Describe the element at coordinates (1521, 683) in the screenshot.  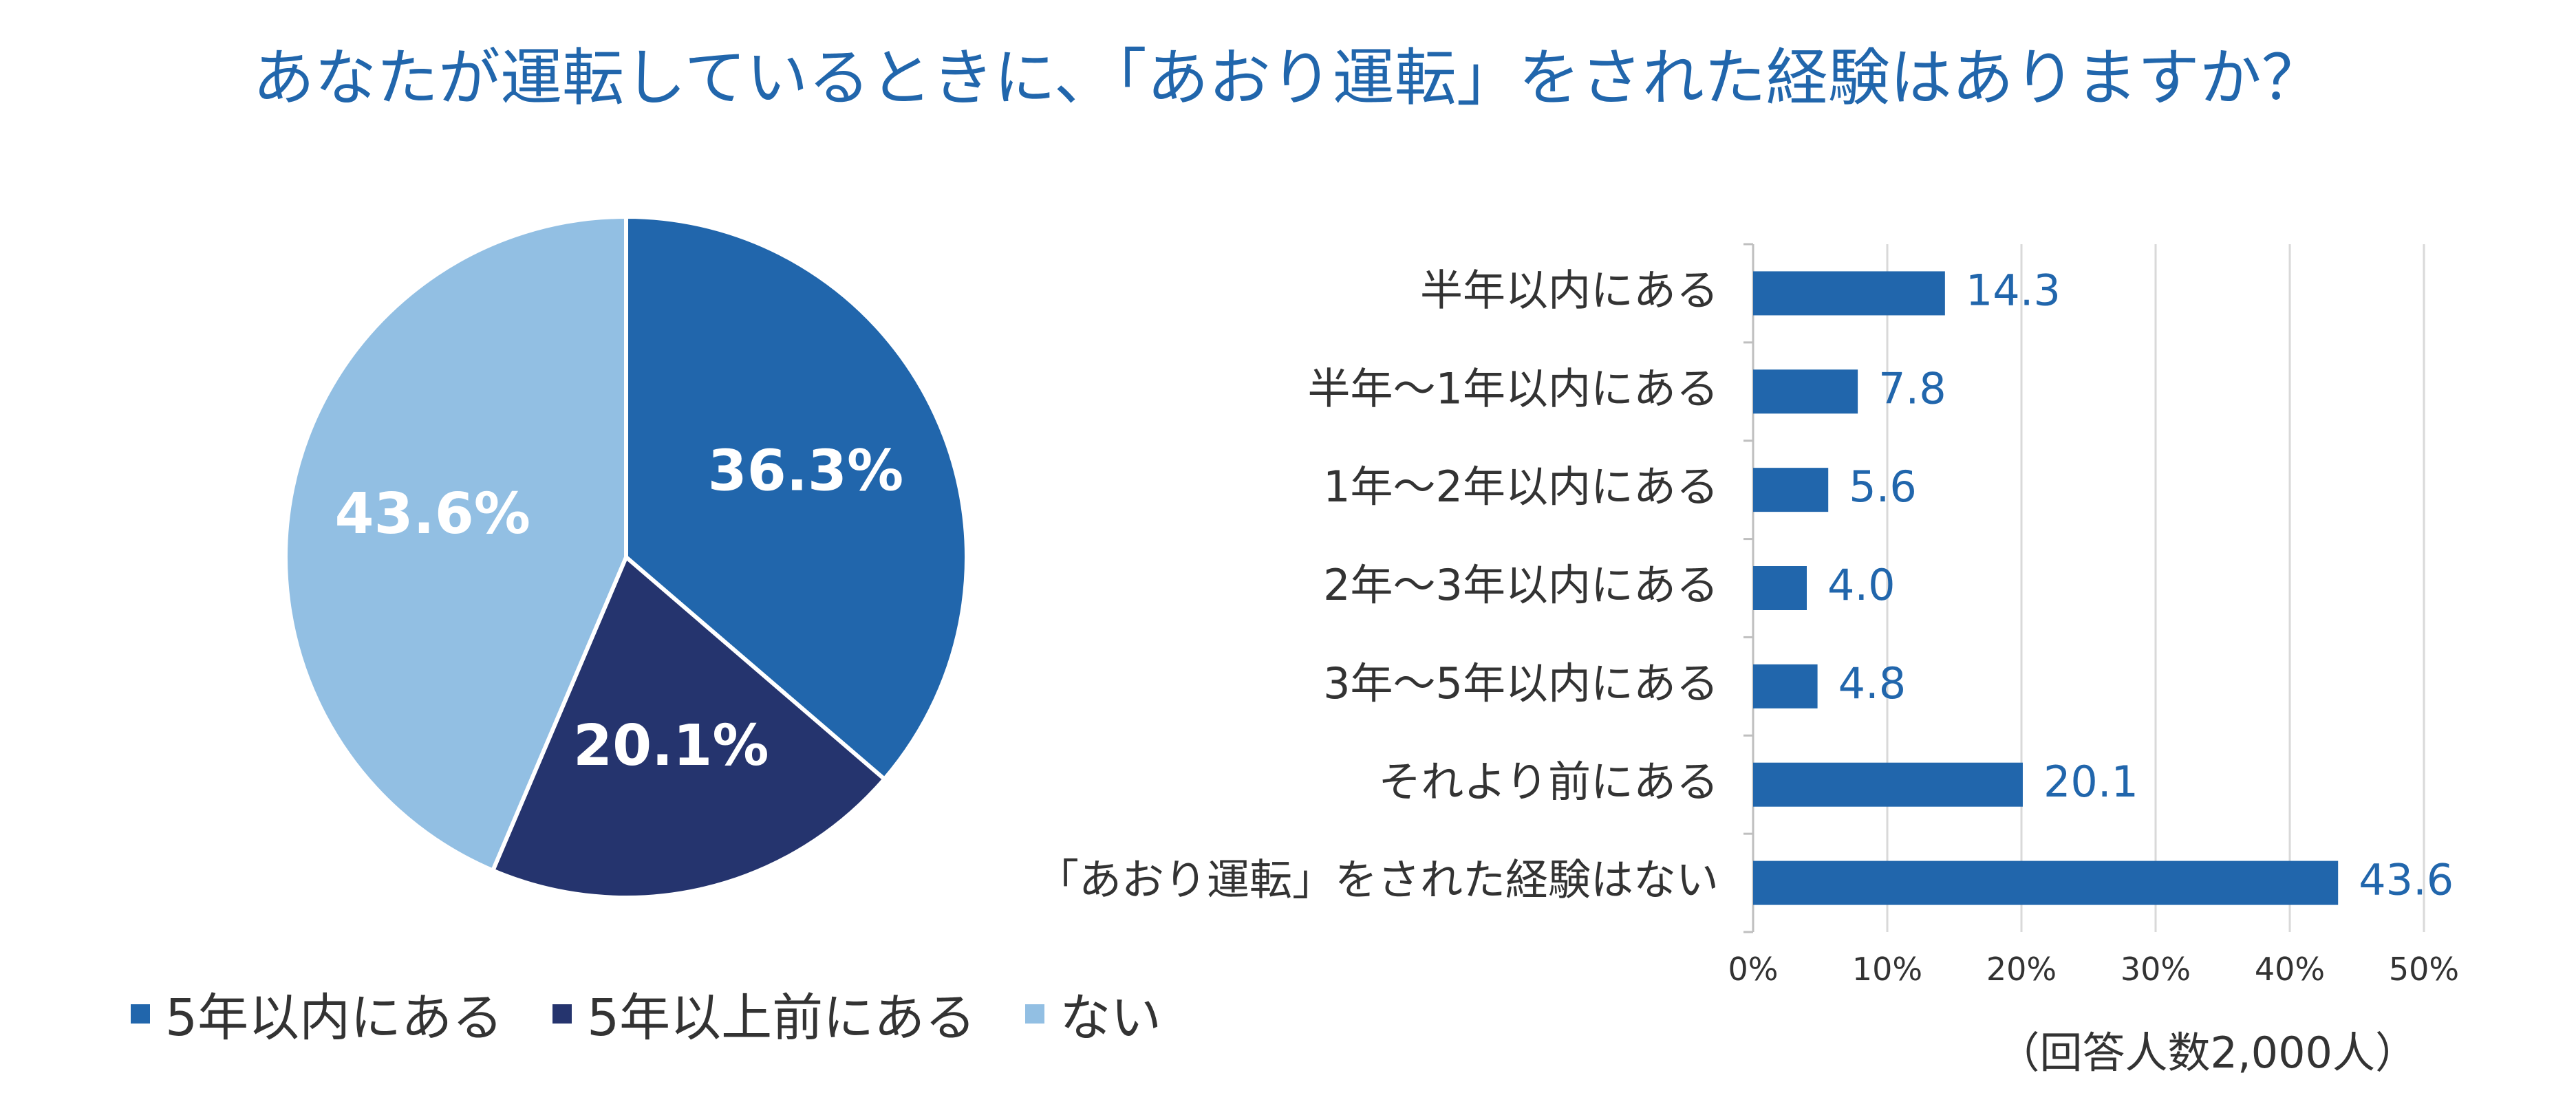
I see `category-label-5: 3年〜5年以内にある` at that location.